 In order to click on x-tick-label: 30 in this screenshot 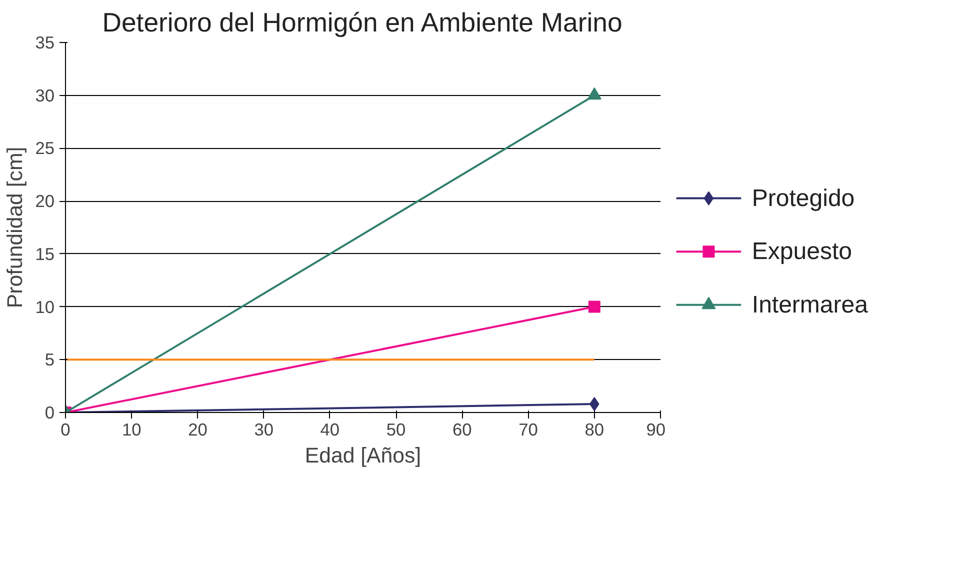, I will do `click(264, 430)`.